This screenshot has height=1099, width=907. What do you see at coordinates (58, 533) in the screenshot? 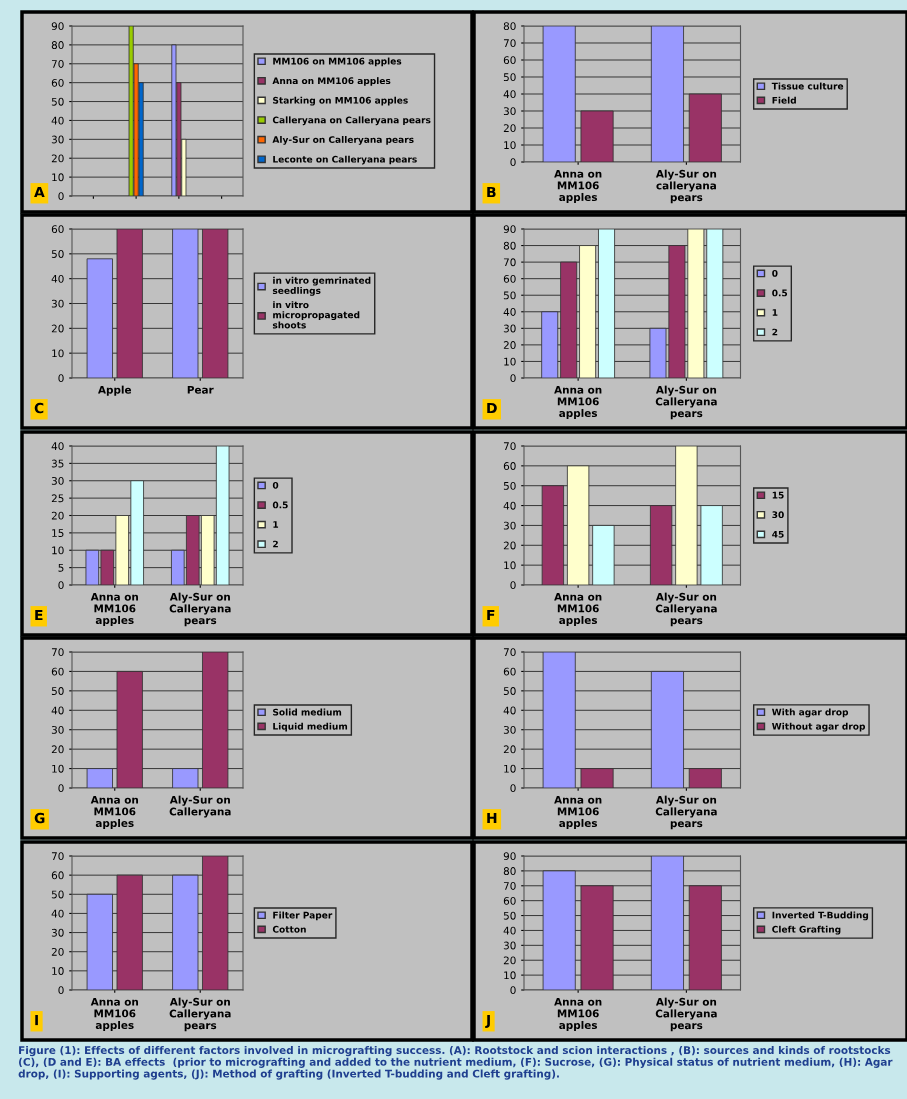
I see `y-tick-label: 15` at bounding box center [58, 533].